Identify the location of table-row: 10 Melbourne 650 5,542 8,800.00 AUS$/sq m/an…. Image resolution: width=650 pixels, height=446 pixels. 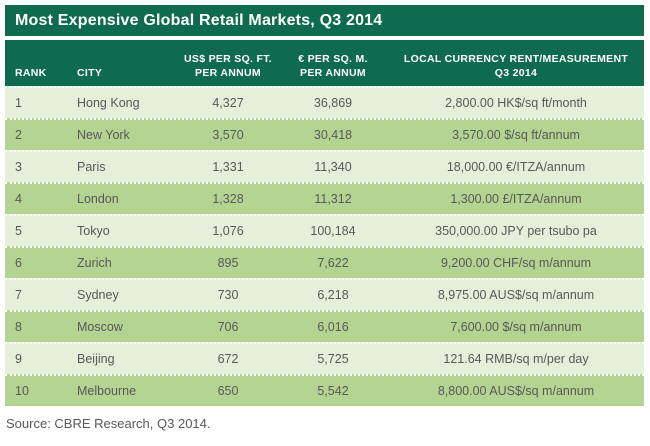
(324, 390).